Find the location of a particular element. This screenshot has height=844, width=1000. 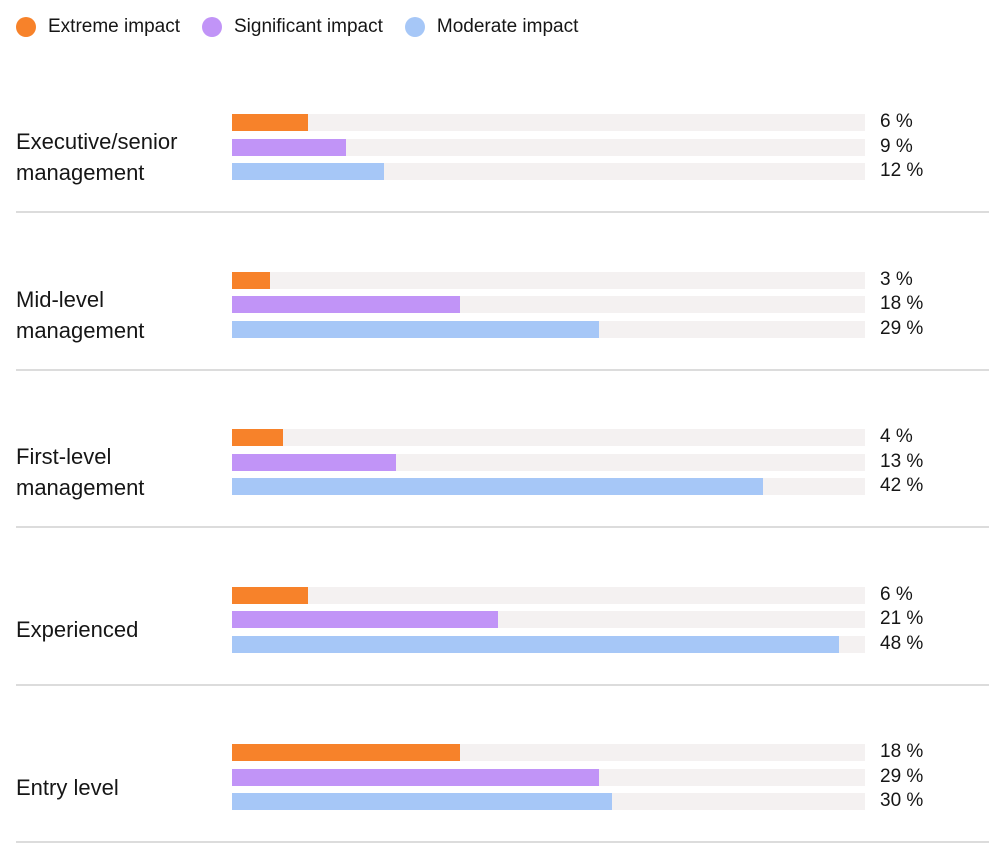

bar-significant-experienced is located at coordinates (365, 619).